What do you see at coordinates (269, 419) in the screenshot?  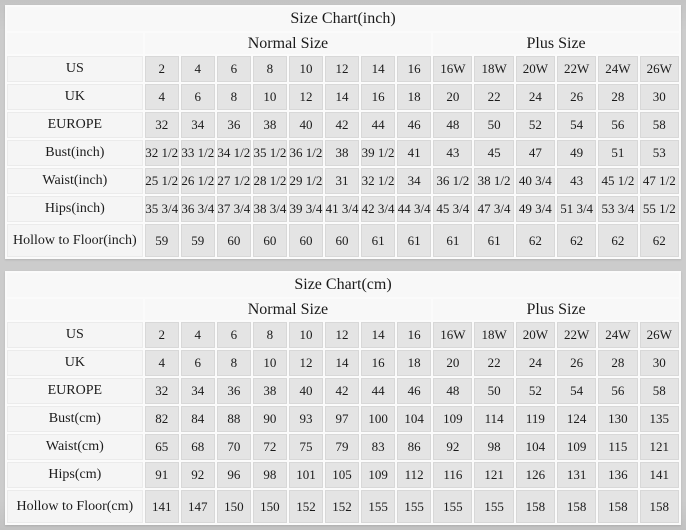 I see `size-cell-normal: 90` at bounding box center [269, 419].